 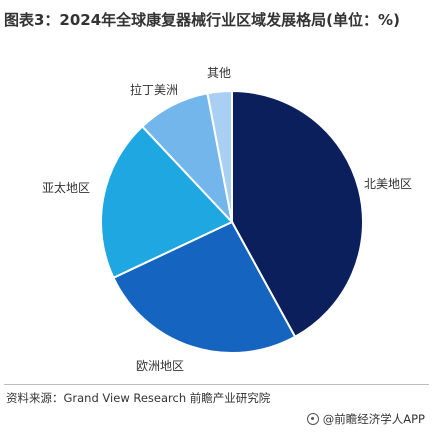 What do you see at coordinates (216, 384) in the screenshot?
I see `footer-divider` at bounding box center [216, 384].